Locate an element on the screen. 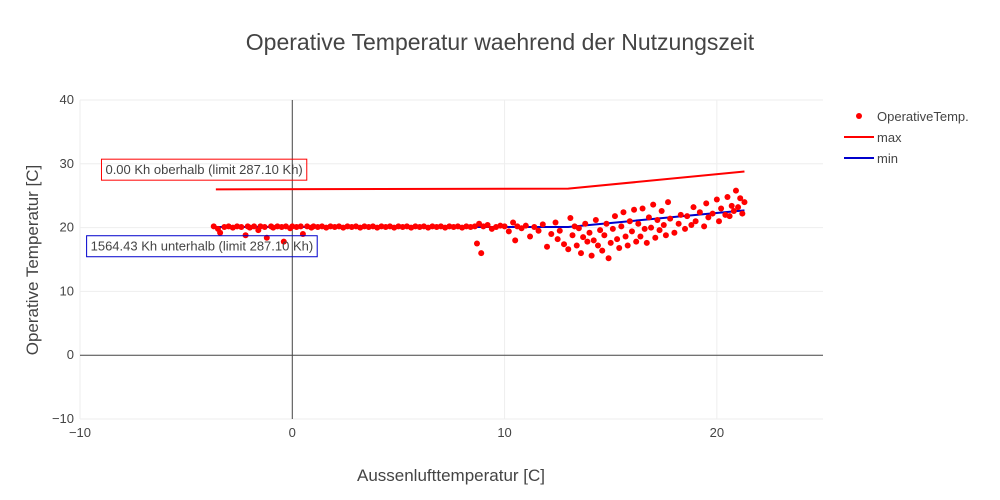  y-tick-label: 0 is located at coordinates (70, 354).